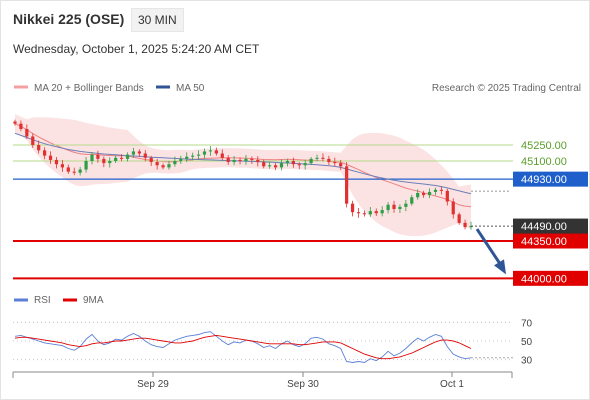 This screenshot has width=590, height=400. Describe the element at coordinates (544, 227) in the screenshot. I see `last-price-label: 44490.00` at that location.